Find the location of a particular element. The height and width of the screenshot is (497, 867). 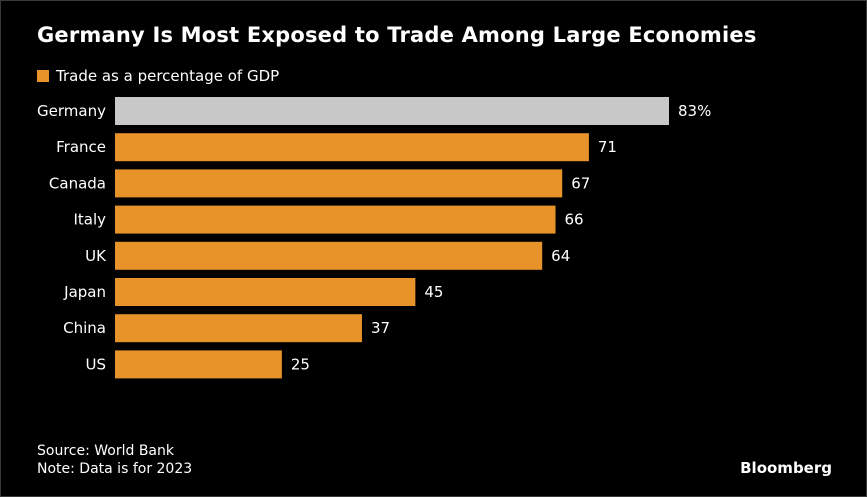

category-label-italy: Italy is located at coordinates (89, 220).